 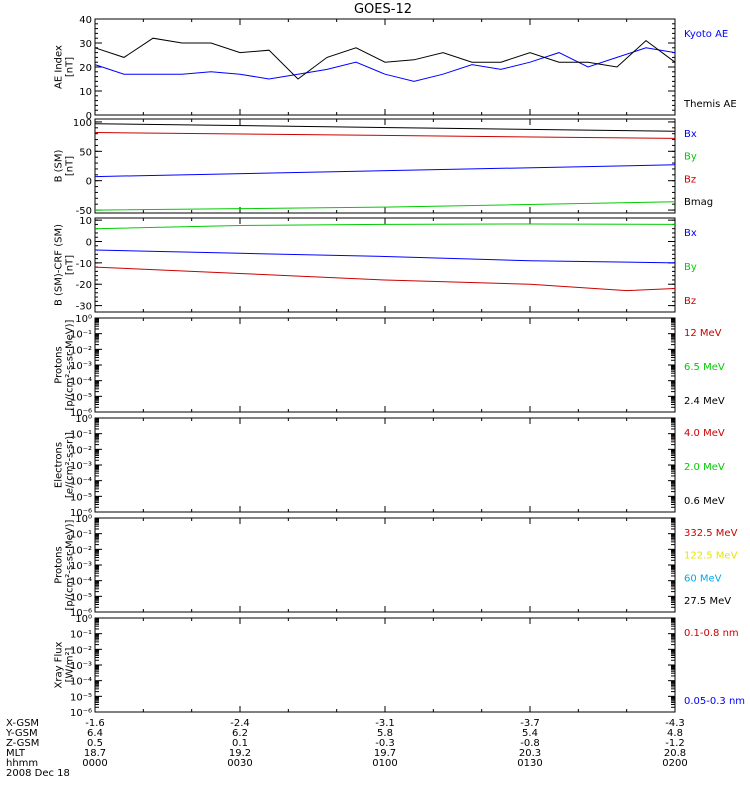 I want to click on legend-entry: 6.5 MeV, so click(x=704, y=367).